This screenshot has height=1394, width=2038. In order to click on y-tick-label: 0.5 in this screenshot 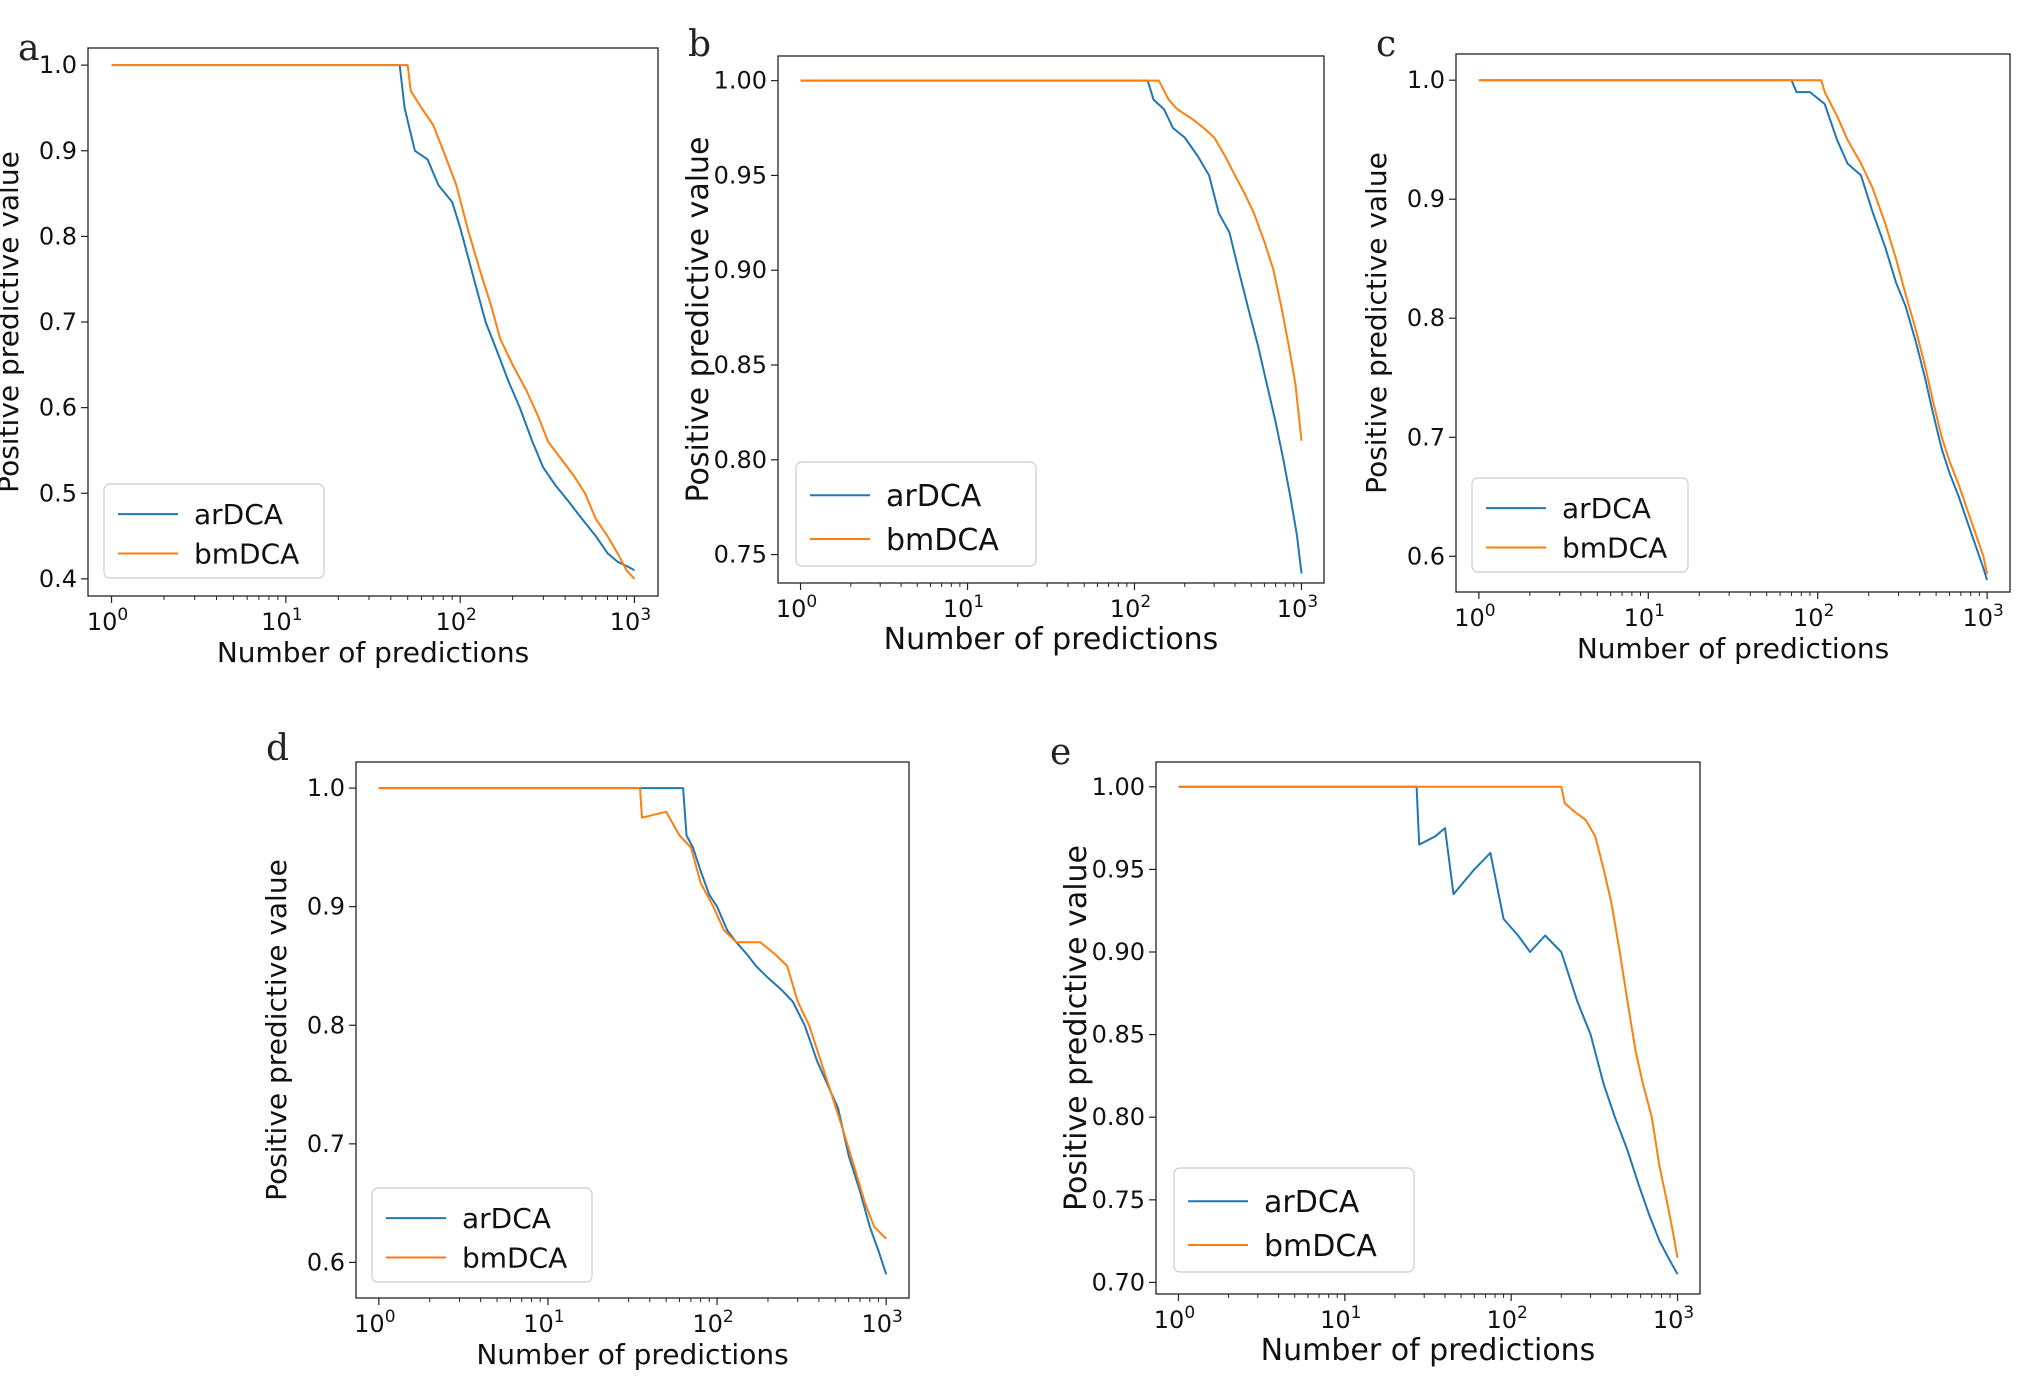, I will do `click(58, 493)`.